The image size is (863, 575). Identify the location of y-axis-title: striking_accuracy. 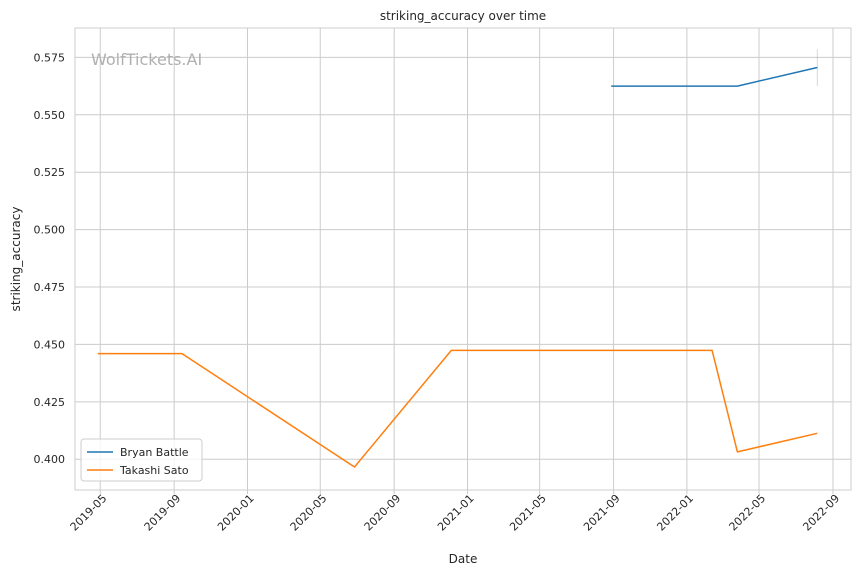
(16, 259).